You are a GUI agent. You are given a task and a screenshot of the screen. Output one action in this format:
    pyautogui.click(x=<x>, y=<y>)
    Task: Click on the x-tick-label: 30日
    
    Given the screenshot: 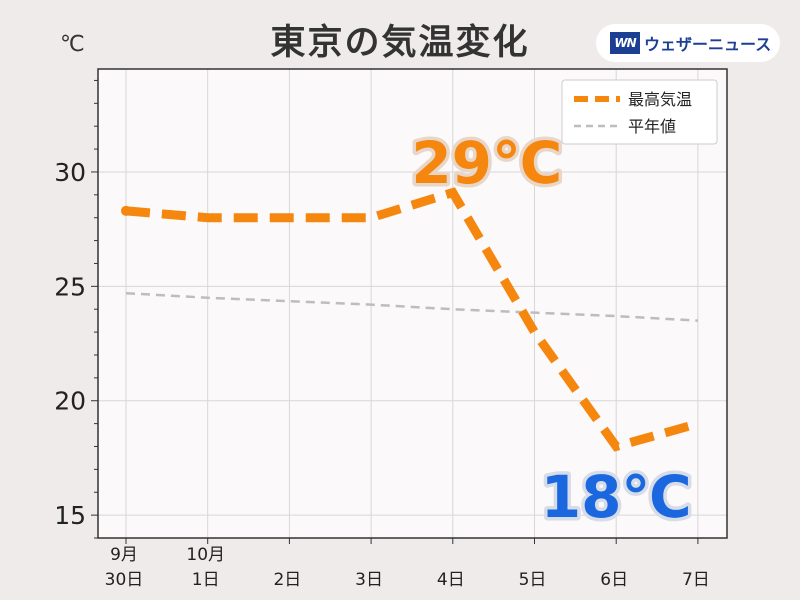 What is the action you would take?
    pyautogui.click(x=124, y=580)
    